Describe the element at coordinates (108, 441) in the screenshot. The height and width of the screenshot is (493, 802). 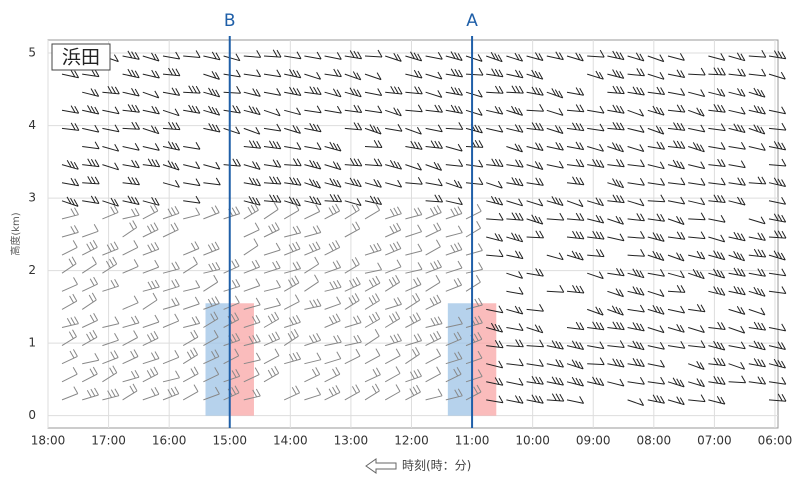
I see `x-tick-label: 17:00` at that location.